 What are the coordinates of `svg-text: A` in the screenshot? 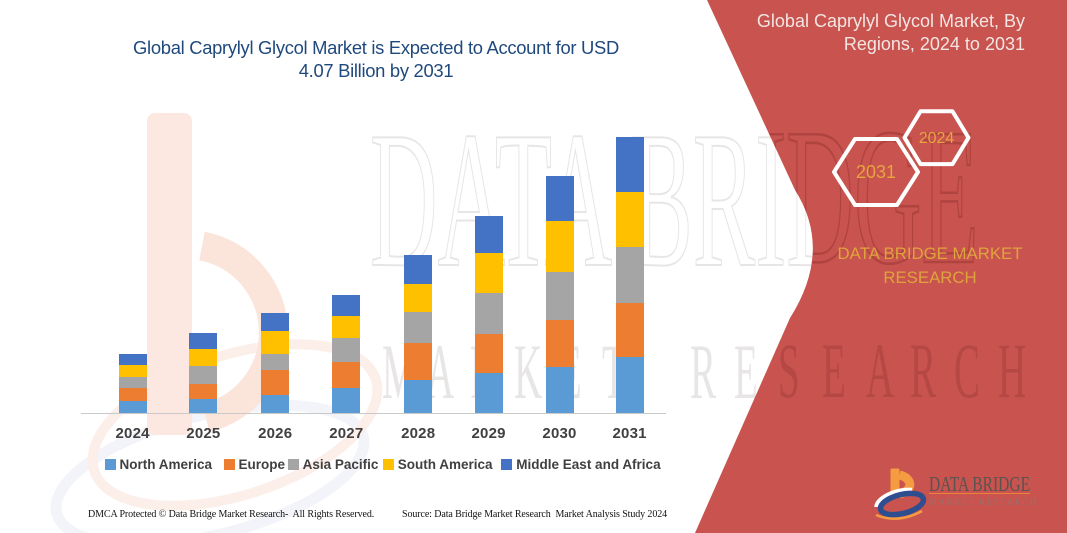 It's located at (880, 372).